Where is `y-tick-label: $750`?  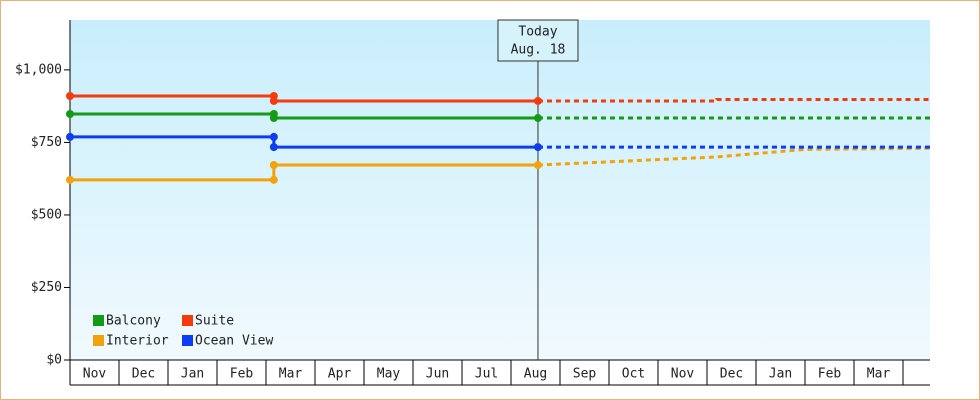 y-tick-label: $750 is located at coordinates (46, 142).